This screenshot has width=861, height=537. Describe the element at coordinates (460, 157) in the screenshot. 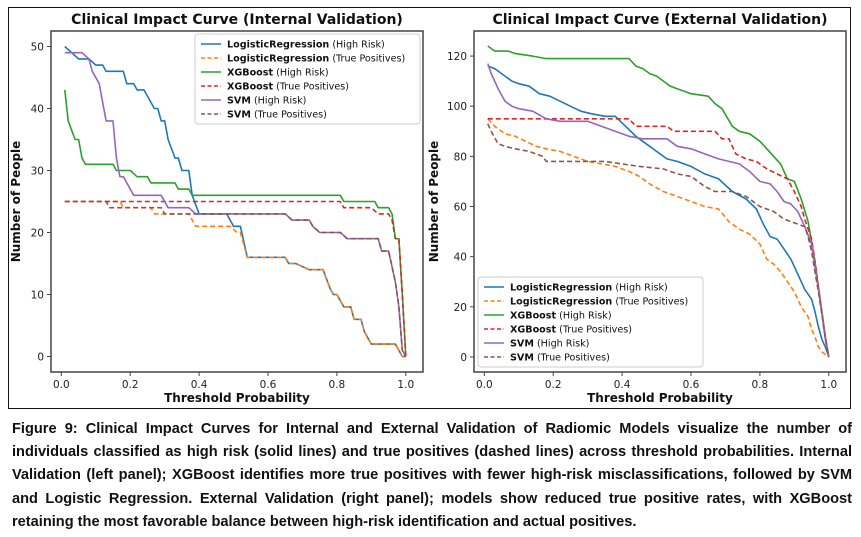

I see `y-tick-label: 80` at that location.